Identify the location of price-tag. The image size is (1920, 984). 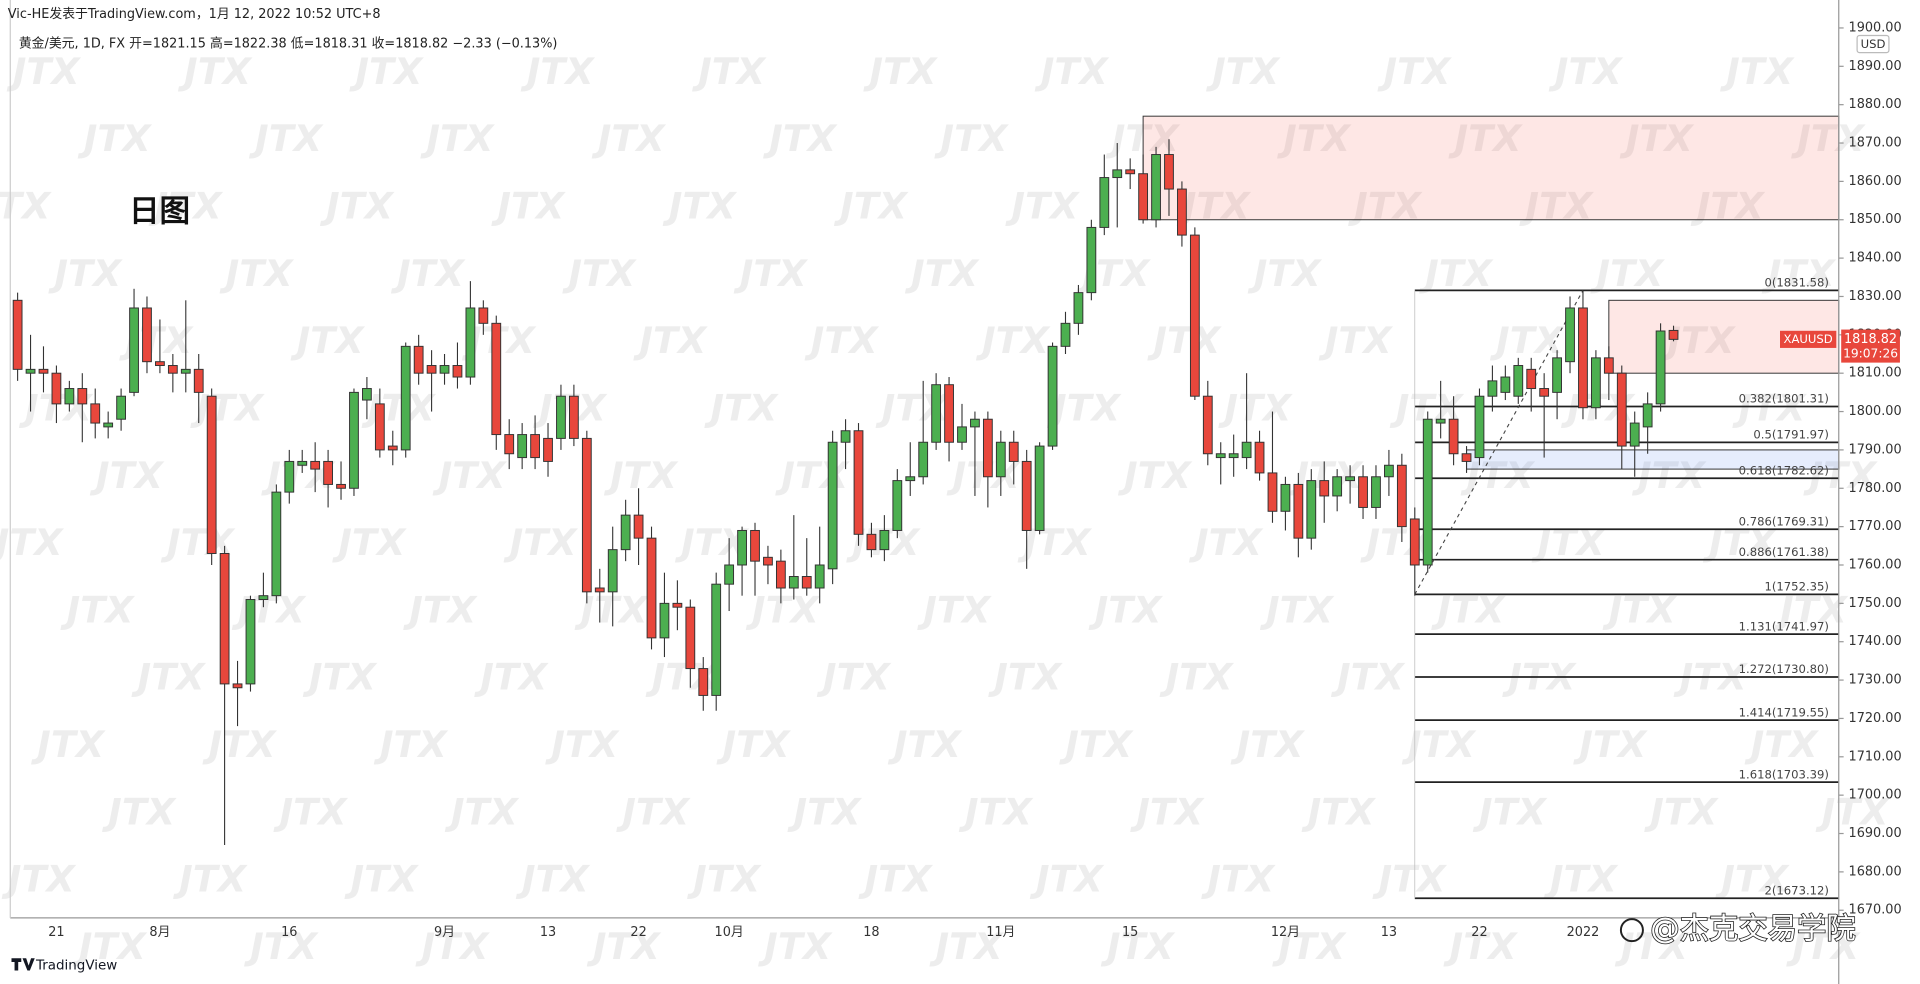
(1870, 346).